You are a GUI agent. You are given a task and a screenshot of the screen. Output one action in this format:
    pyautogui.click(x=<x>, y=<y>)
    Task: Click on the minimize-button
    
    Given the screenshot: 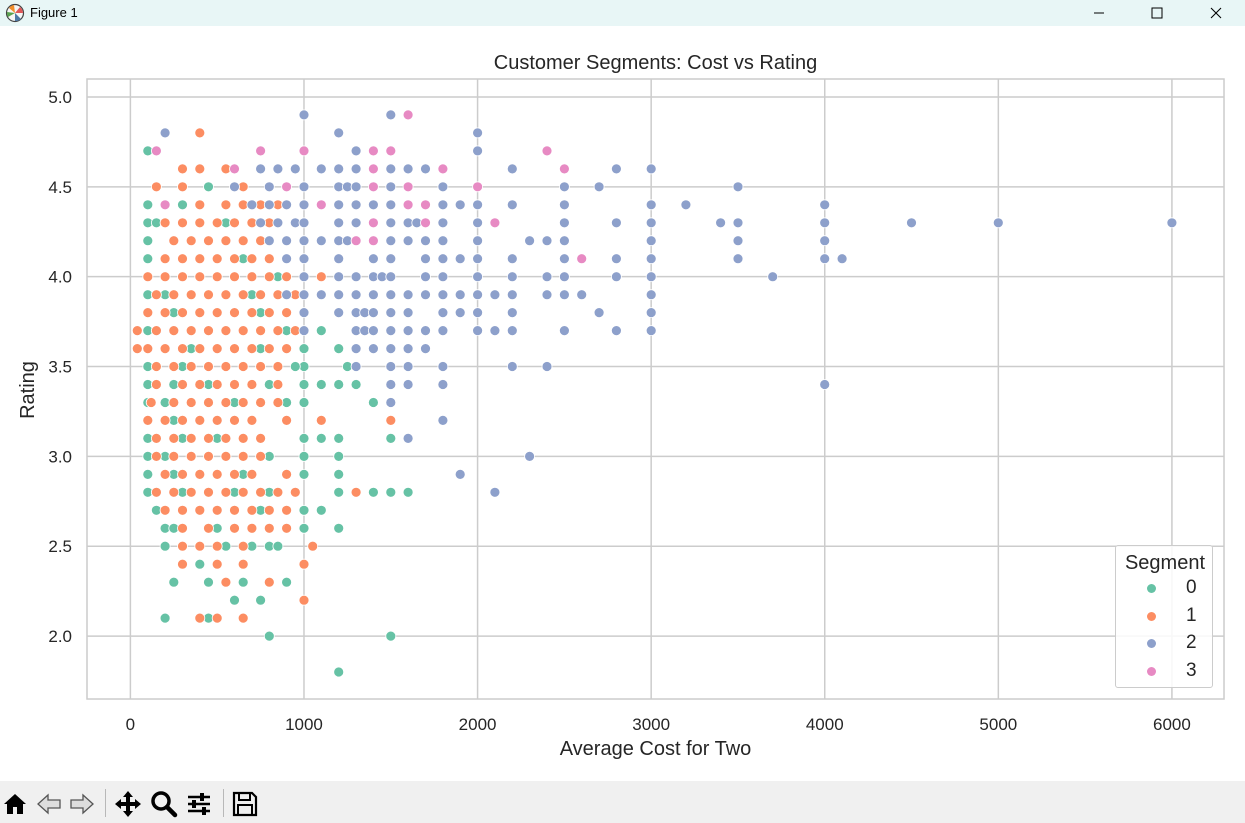 What is the action you would take?
    pyautogui.click(x=1099, y=13)
    